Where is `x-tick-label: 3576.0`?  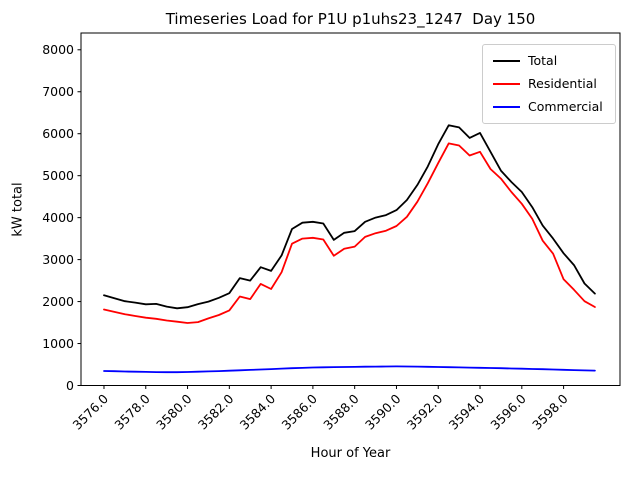 x-tick-label: 3576.0 is located at coordinates (91, 412).